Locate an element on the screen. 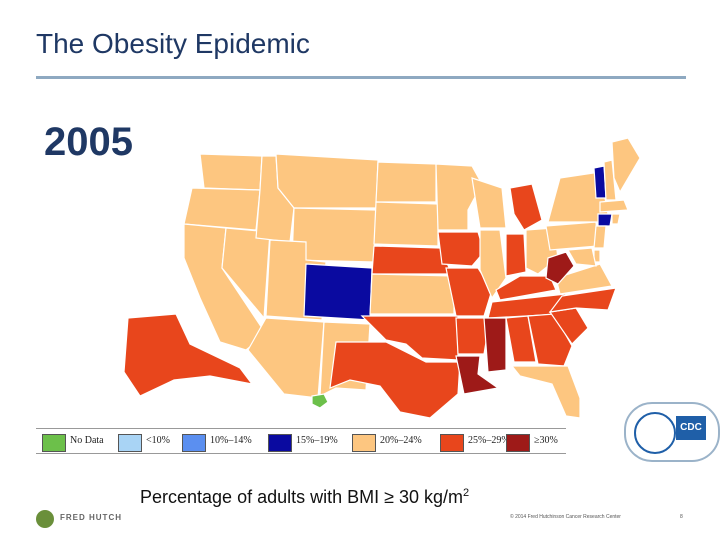 The width and height of the screenshot is (720, 540). legend-label: <10% is located at coordinates (158, 440).